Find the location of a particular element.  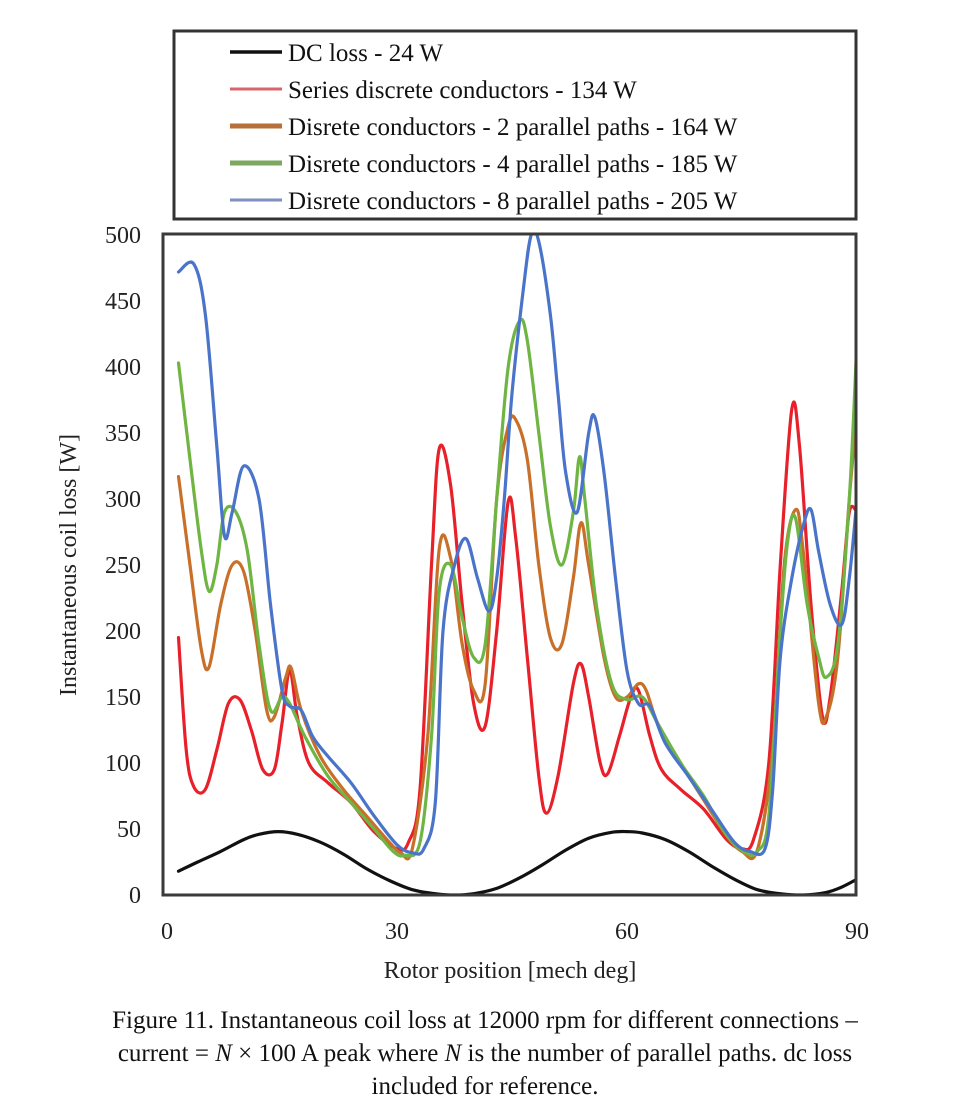

caption-text: current = is located at coordinates (166, 1053).